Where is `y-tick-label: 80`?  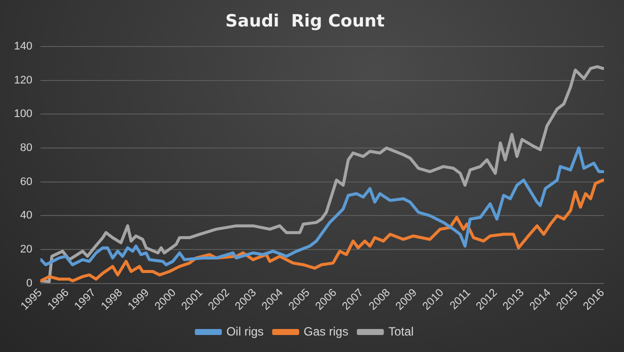 y-tick-label: 80 is located at coordinates (26, 148).